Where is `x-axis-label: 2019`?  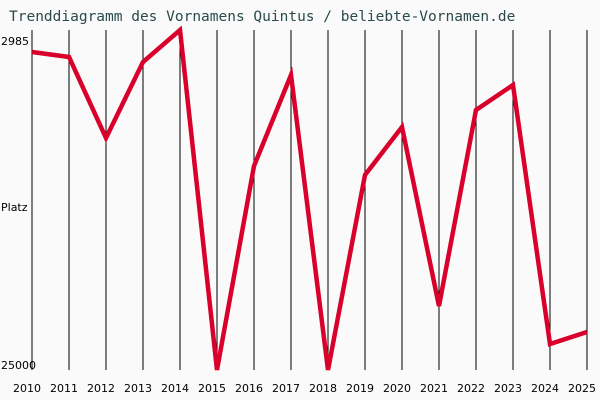
x-axis-label: 2019 is located at coordinates (360, 388).